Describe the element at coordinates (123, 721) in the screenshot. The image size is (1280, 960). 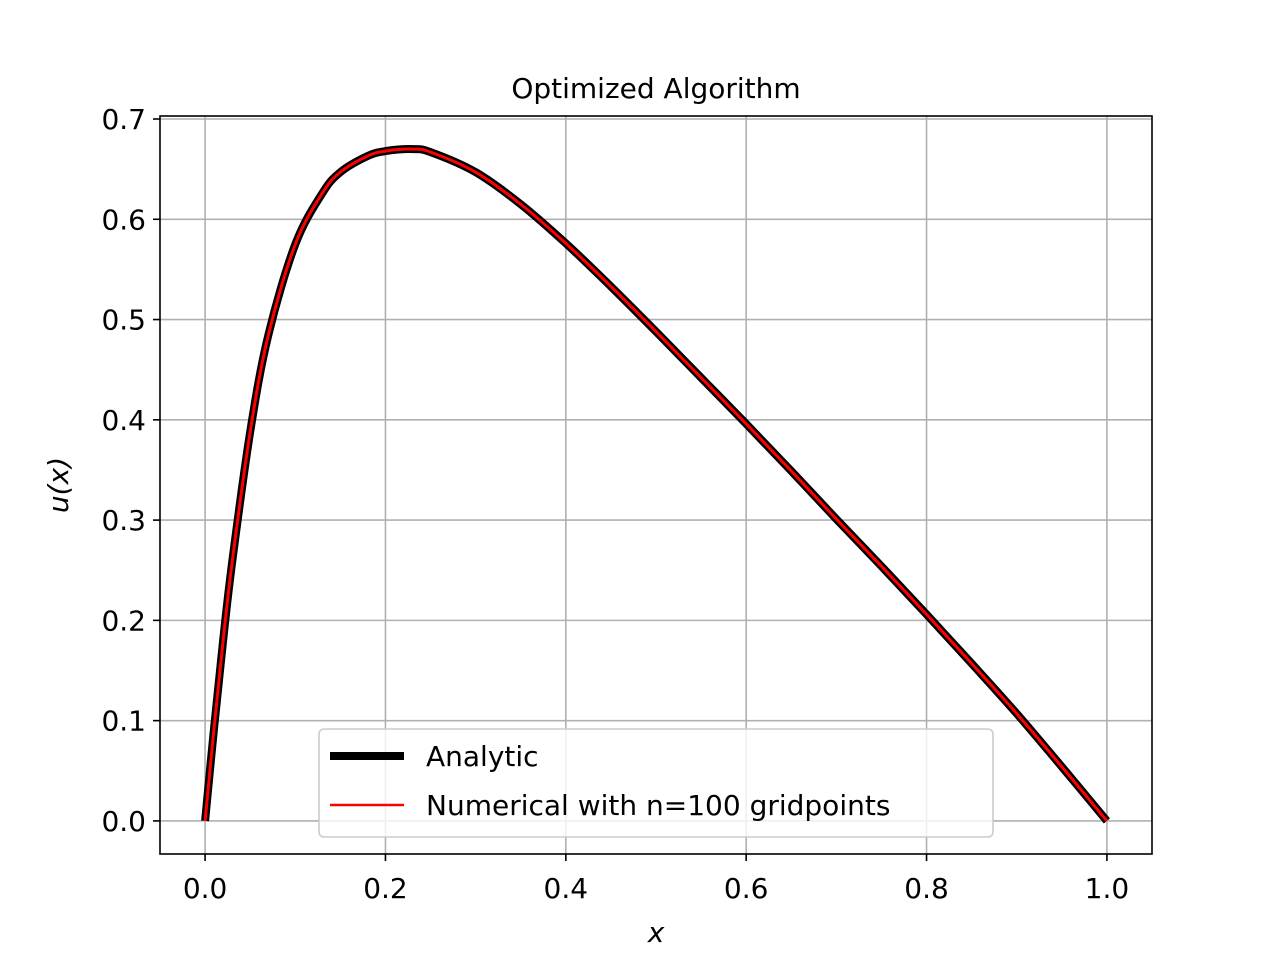
I see `y-tick-label: 0.1` at that location.